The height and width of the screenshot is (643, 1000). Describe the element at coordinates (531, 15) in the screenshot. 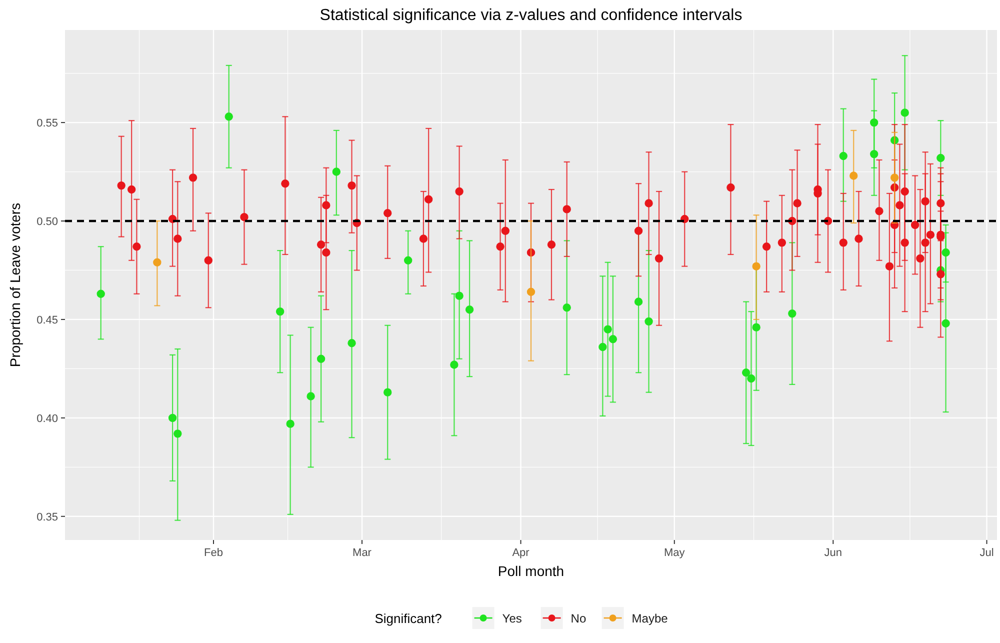

I see `chart-title: Statistical significance via z-values and confidence intervals` at that location.